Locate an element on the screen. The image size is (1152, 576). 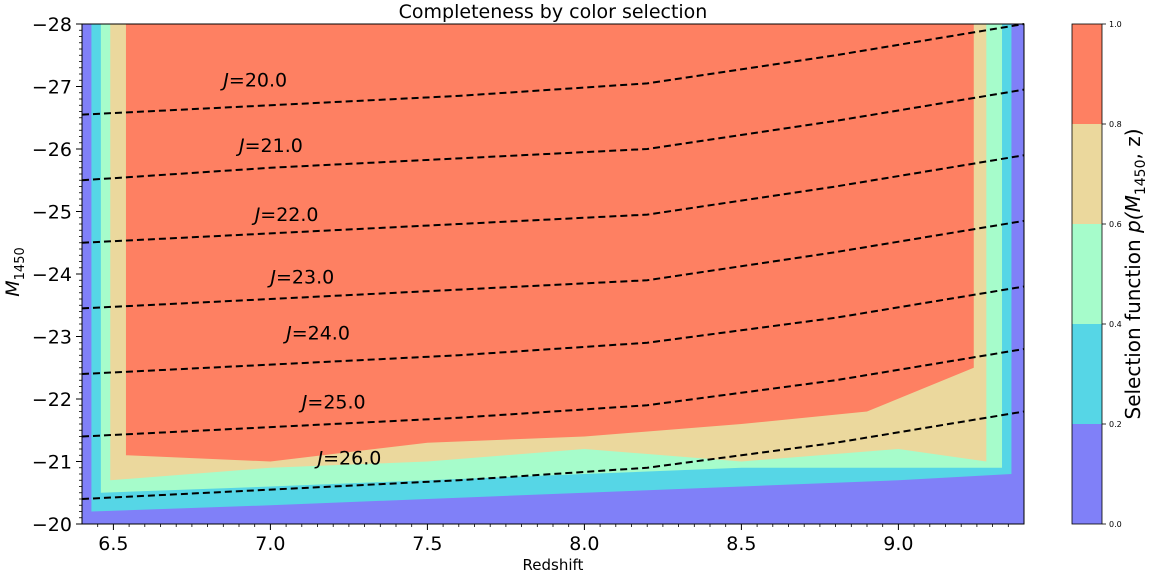
y-axis-label: M1450 is located at coordinates (15, 272).